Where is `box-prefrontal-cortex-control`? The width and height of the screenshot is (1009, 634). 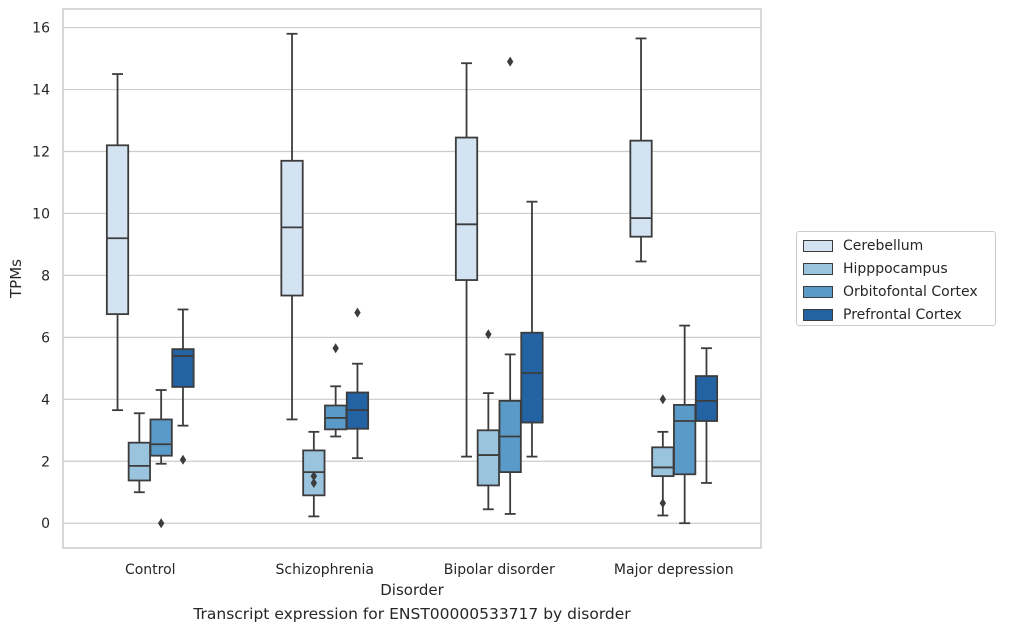 box-prefrontal-cortex-control is located at coordinates (183, 386).